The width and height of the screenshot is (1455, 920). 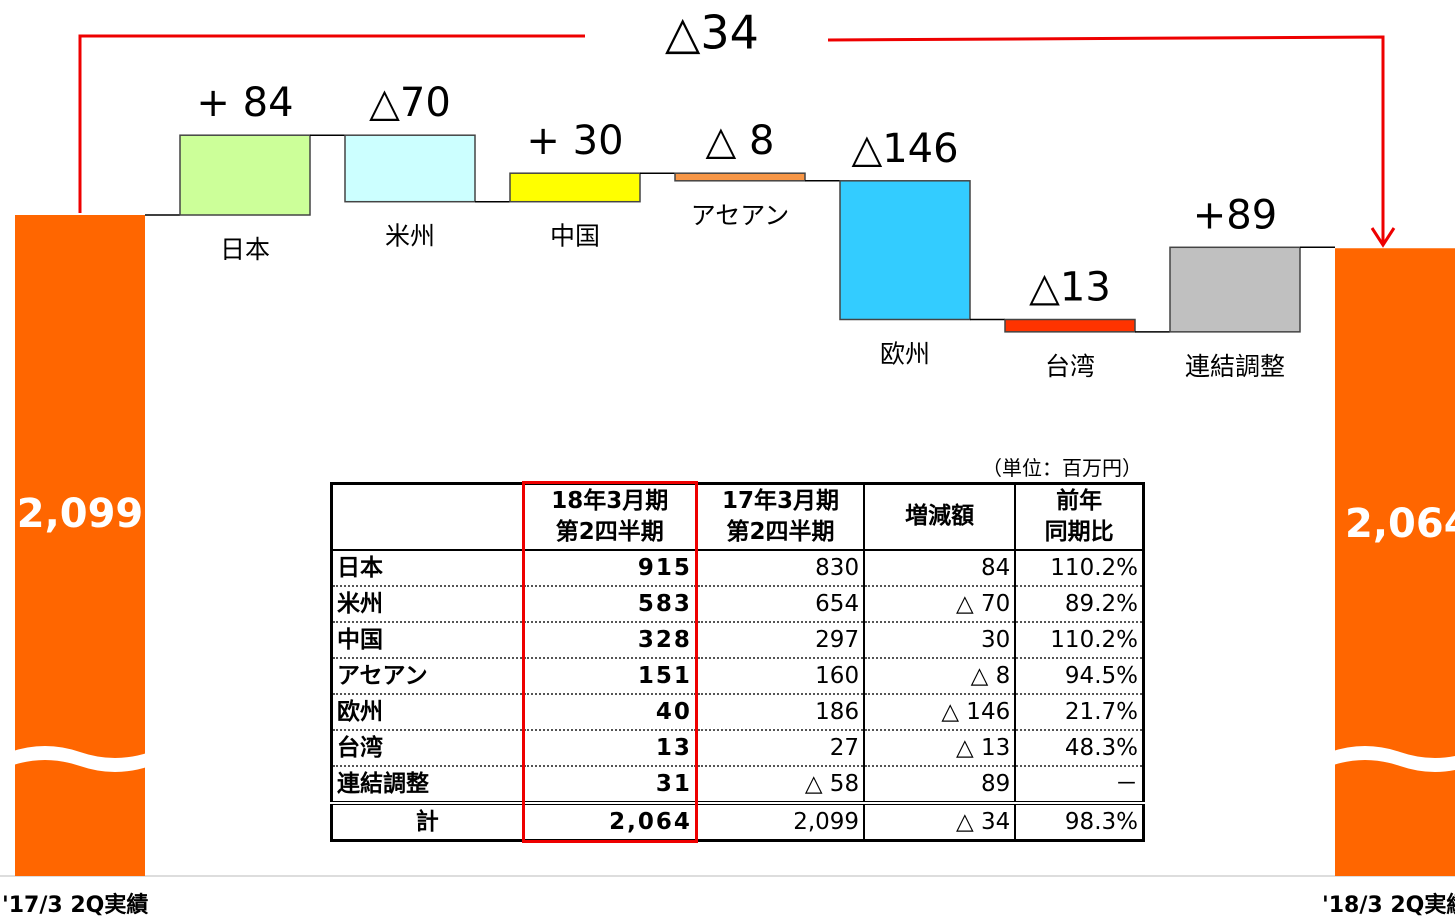 I want to click on header-cell: 17年3月期 第2四半期, so click(x=780, y=517).